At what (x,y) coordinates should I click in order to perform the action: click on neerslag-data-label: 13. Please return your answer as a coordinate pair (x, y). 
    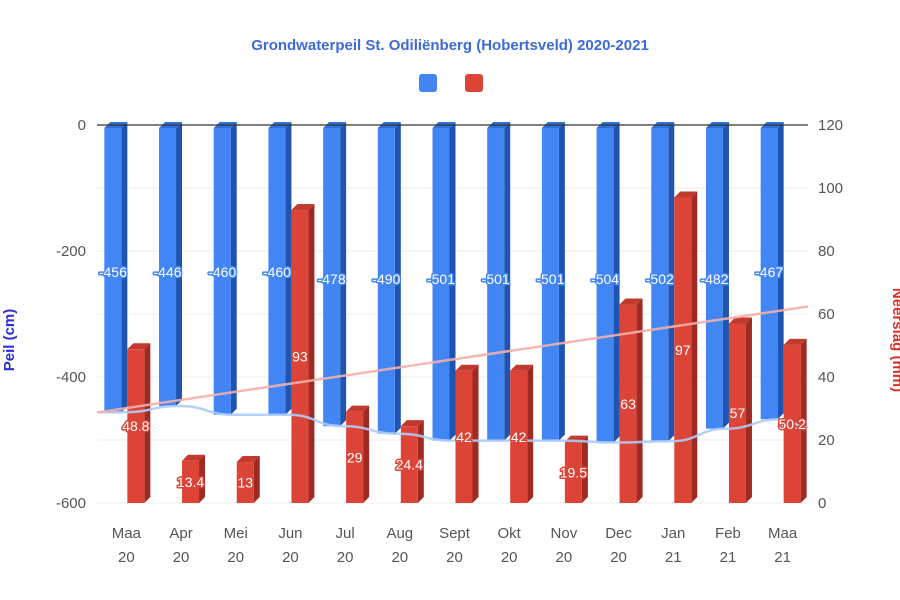
    Looking at the image, I should click on (245, 483).